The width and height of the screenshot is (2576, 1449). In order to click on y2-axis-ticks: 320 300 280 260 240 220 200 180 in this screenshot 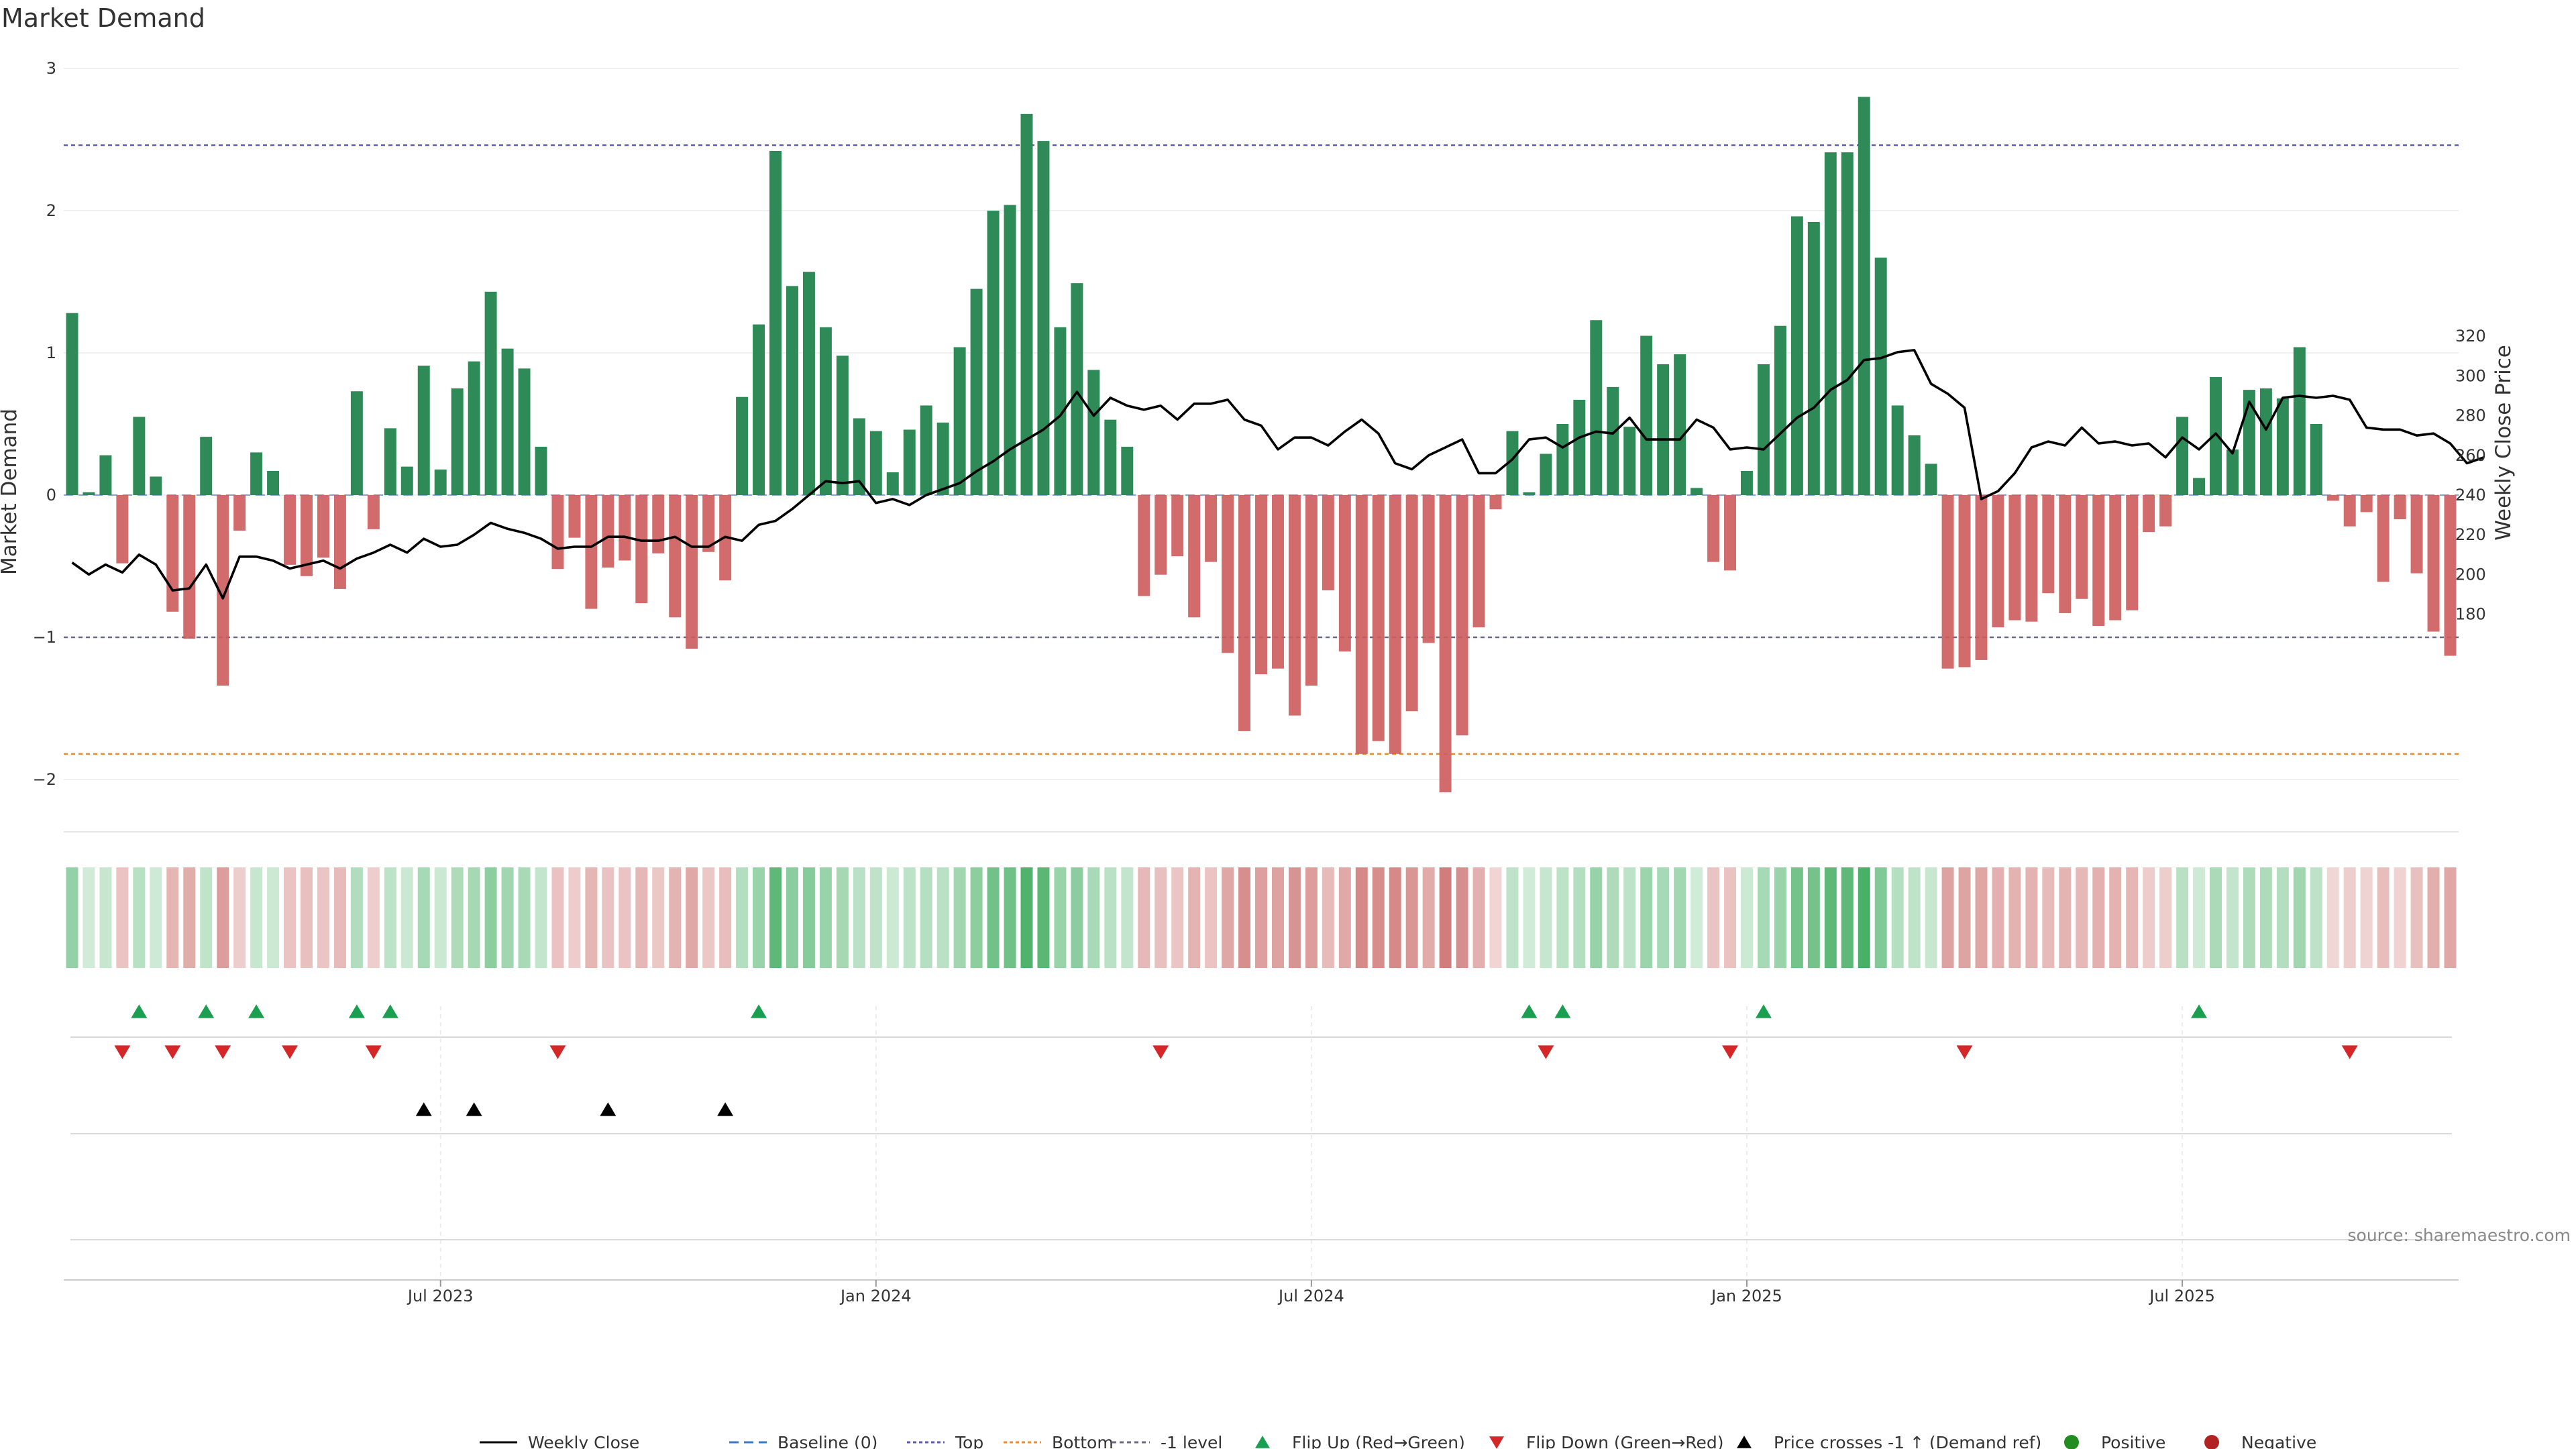, I will do `click(2470, 475)`.